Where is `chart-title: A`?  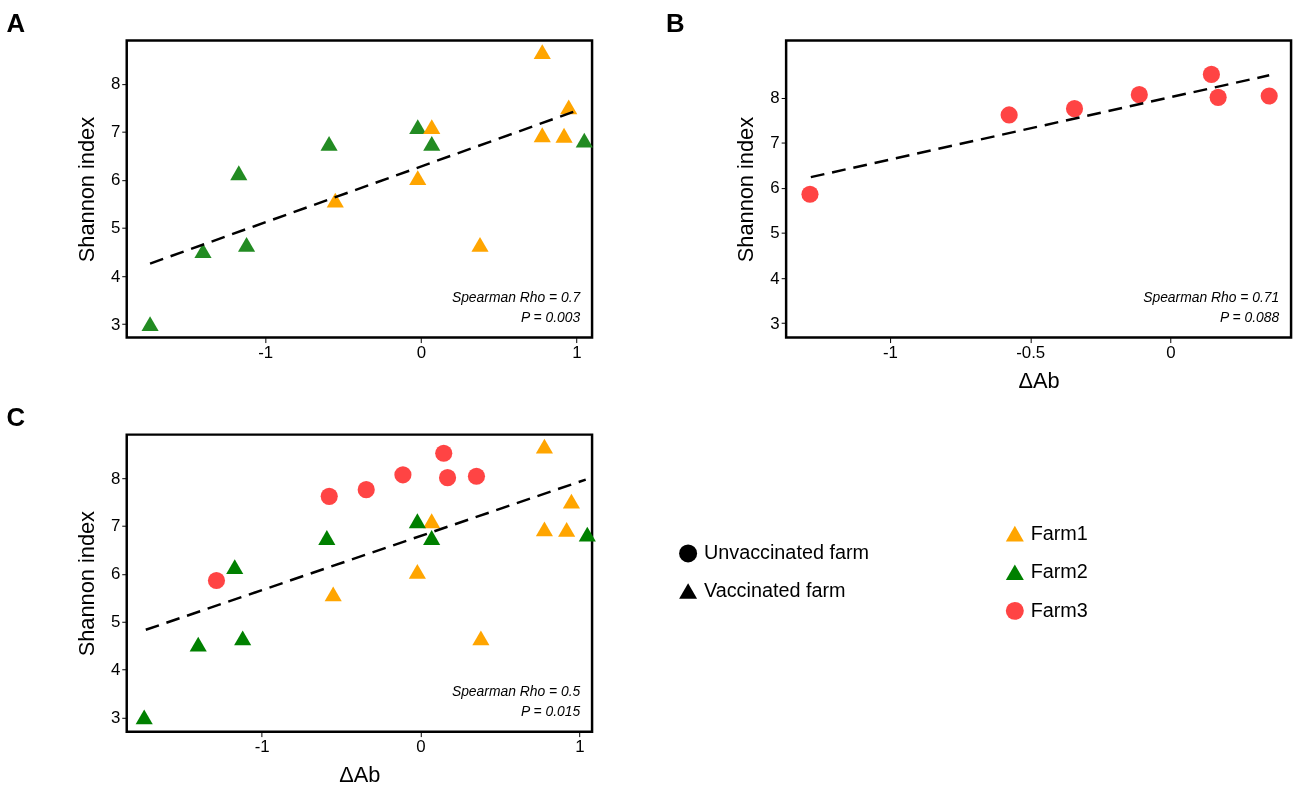 chart-title: A is located at coordinates (16, 22).